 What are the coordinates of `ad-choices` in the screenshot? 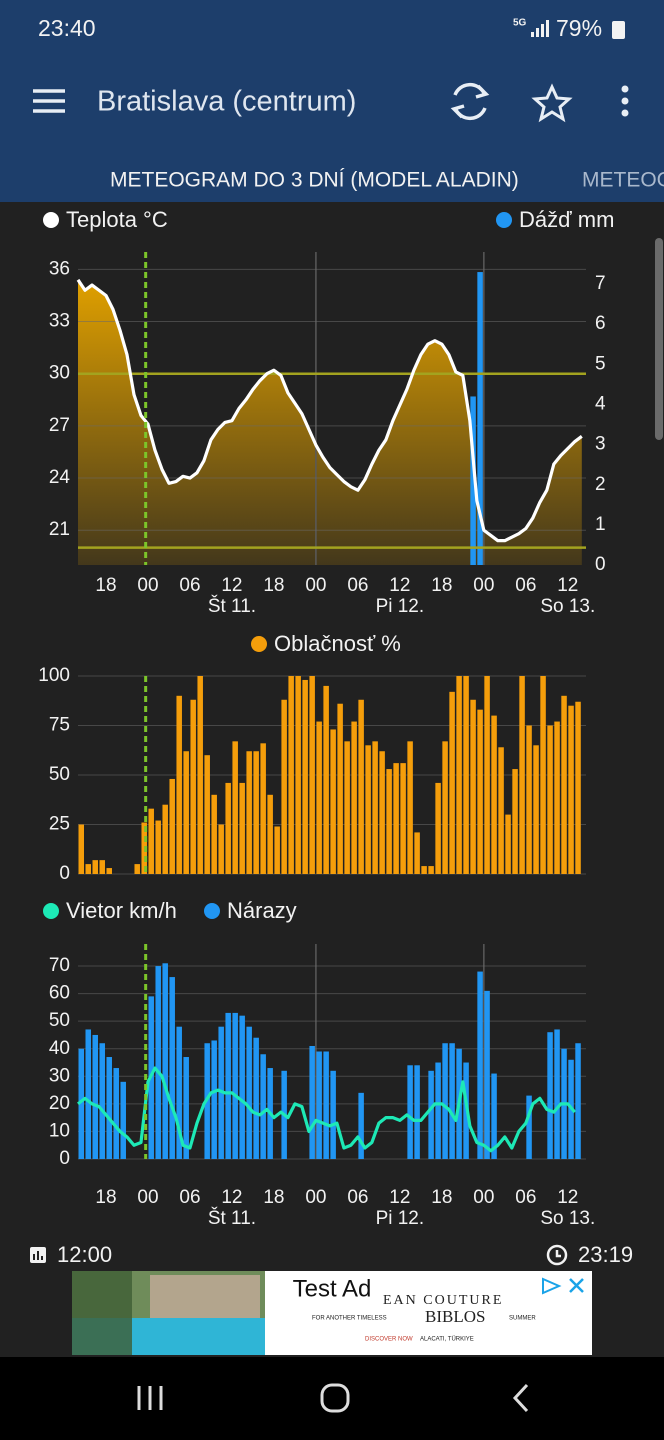 It's located at (552, 1286).